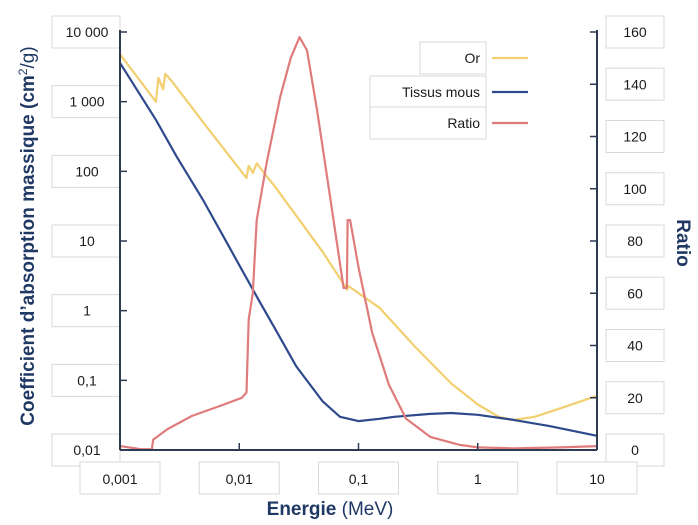 The height and width of the screenshot is (525, 698). I want to click on y2-tick-label: 20, so click(635, 398).